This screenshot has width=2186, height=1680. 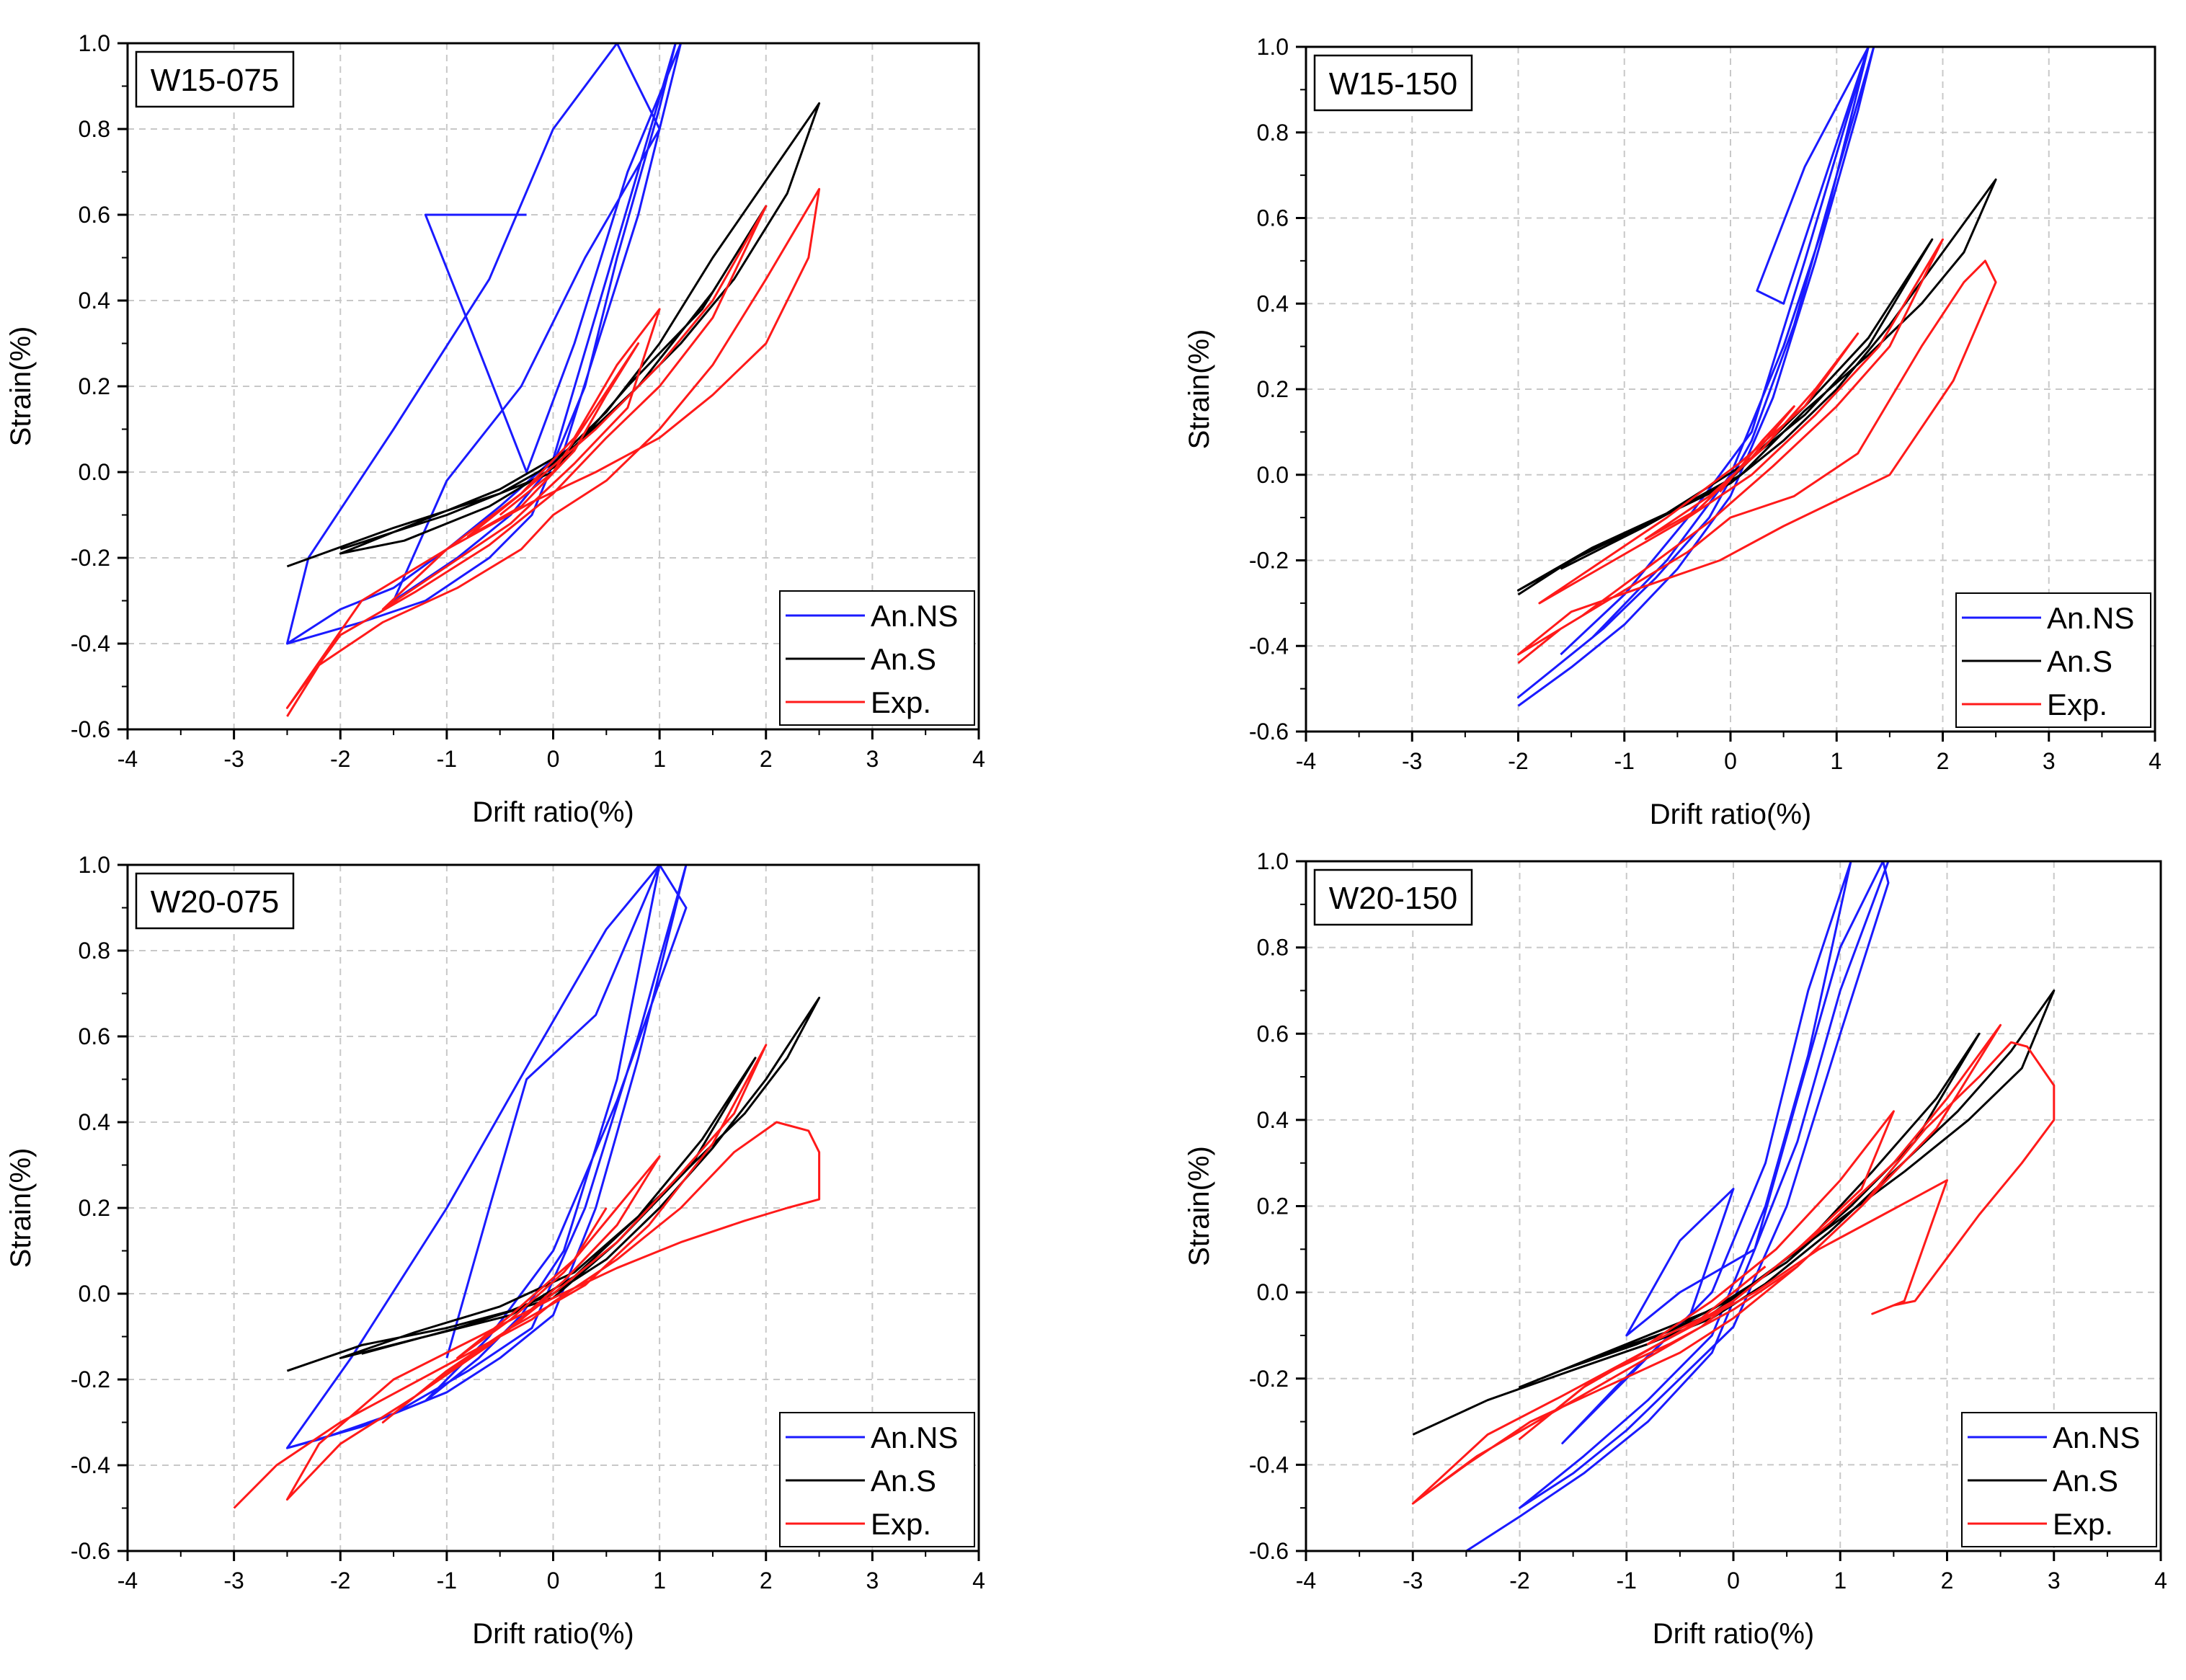 I want to click on panel-label: W15-150, so click(x=1393, y=83).